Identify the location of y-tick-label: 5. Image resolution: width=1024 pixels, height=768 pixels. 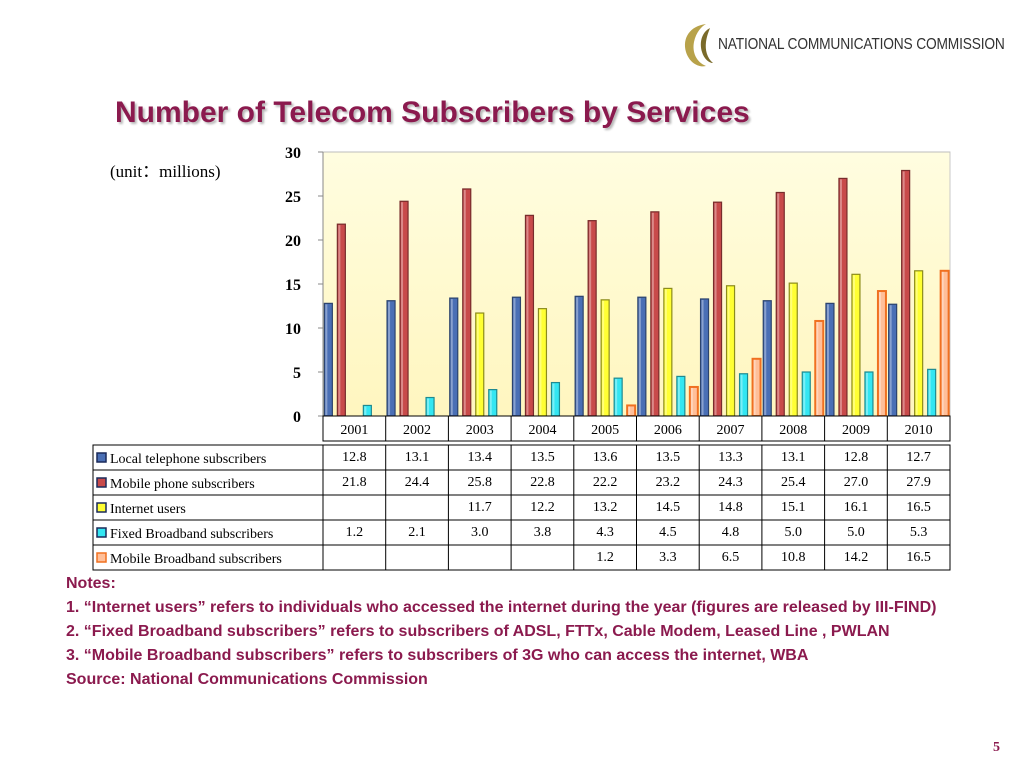
(297, 373).